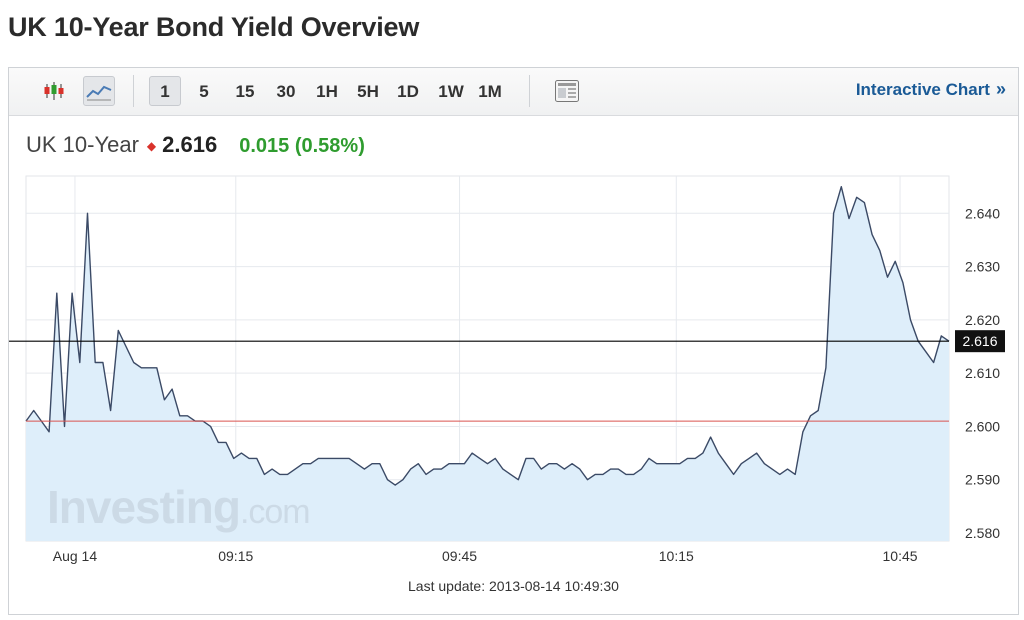  I want to click on instrument-name: UK 10-Year, so click(82, 144).